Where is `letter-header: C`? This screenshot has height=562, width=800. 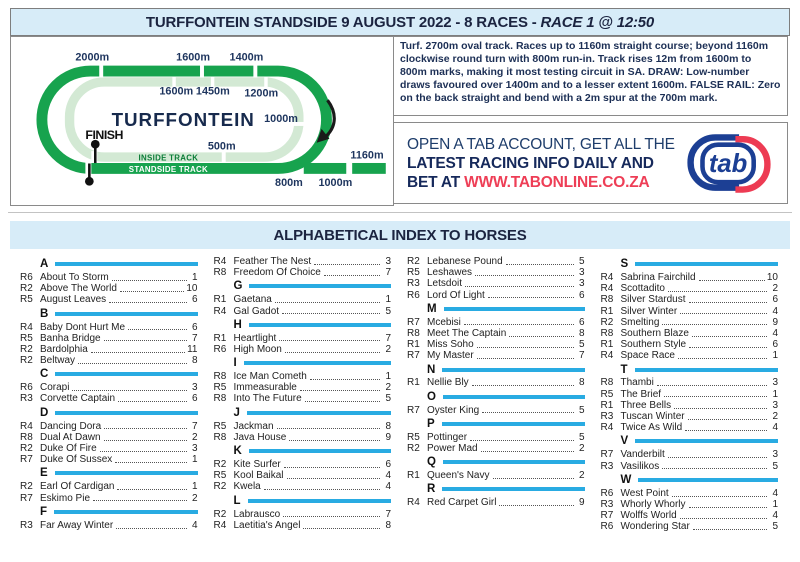
letter-header: C is located at coordinates (109, 374).